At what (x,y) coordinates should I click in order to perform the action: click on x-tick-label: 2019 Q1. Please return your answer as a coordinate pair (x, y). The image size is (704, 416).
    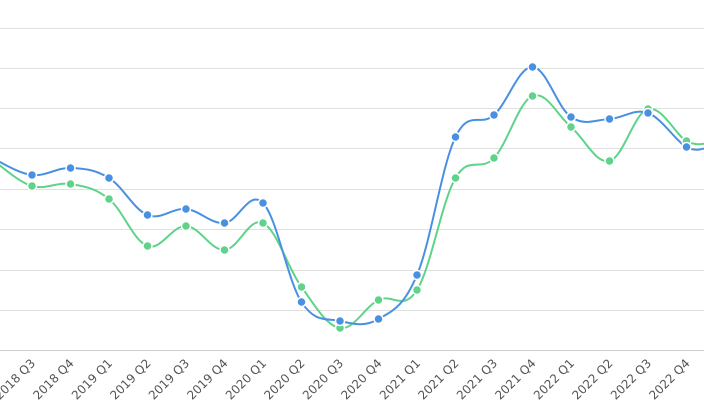
    Looking at the image, I should click on (92, 379).